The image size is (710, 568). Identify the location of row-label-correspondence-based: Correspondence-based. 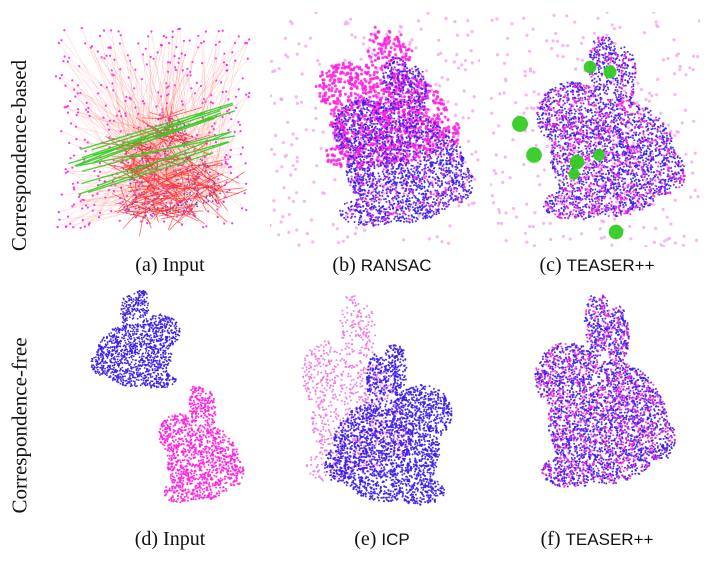
(20, 155).